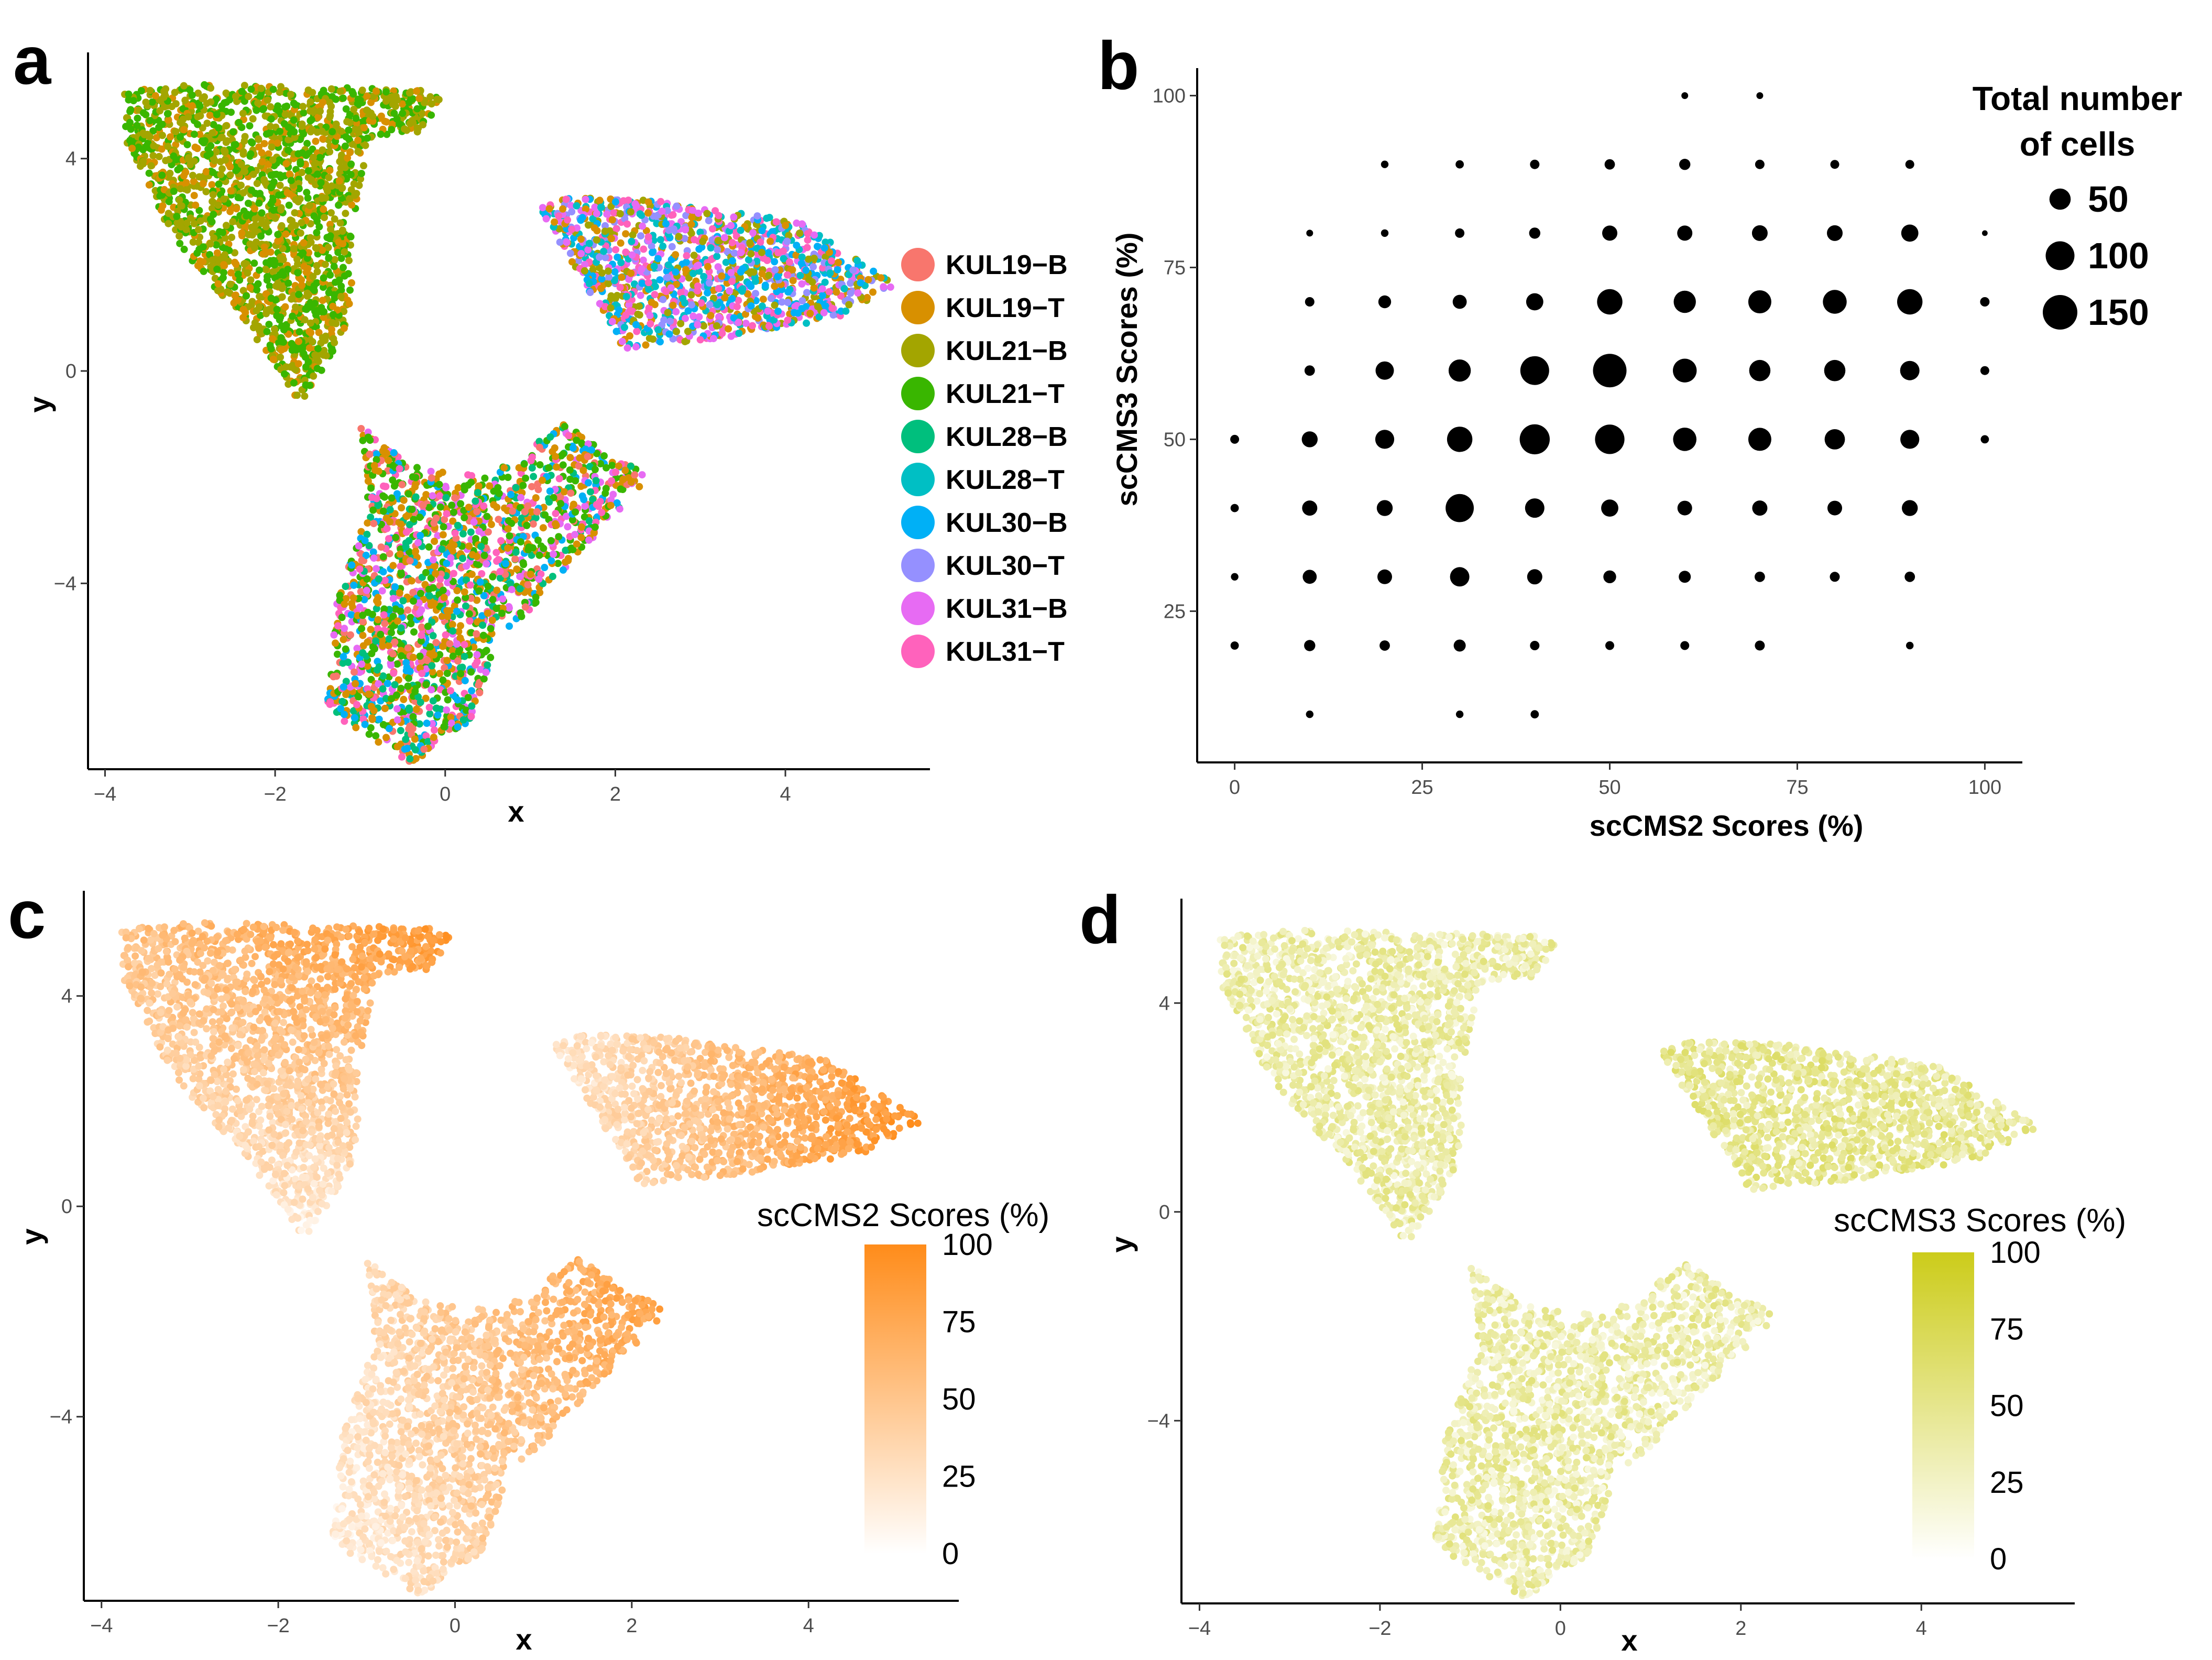 This screenshot has width=2212, height=1660. What do you see at coordinates (1006, 566) in the screenshot?
I see `panel-a-legend-label-7: KUL30−T` at bounding box center [1006, 566].